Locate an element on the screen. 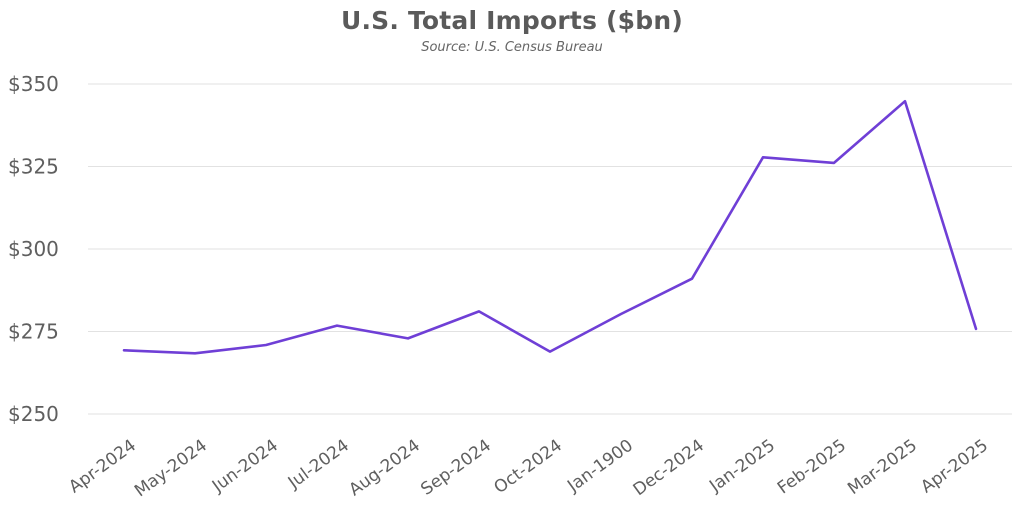 Image resolution: width=1024 pixels, height=518 pixels. x-tick-label: Mar-2025 is located at coordinates (882, 467).